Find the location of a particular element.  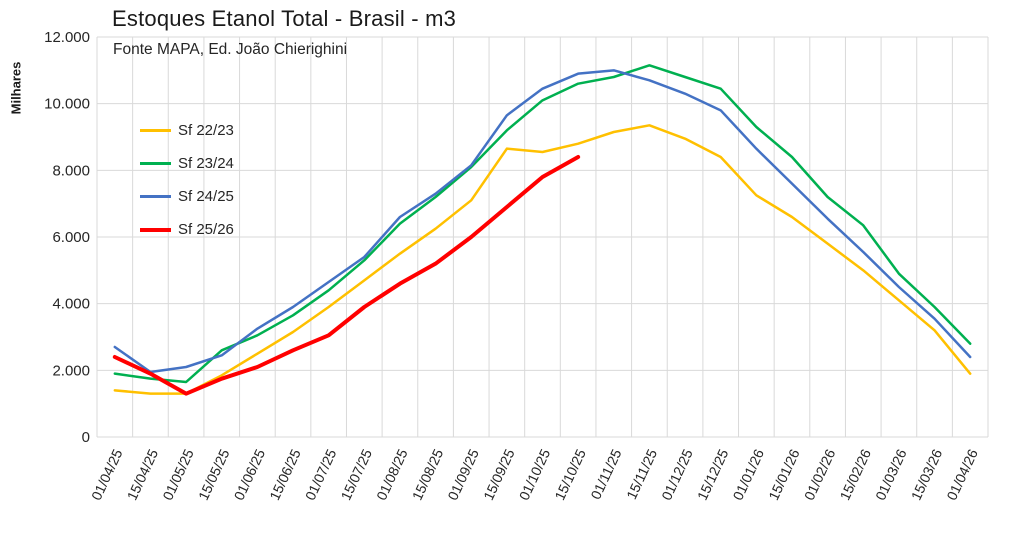

x-tick-label: 01/09/25 is located at coordinates (463, 474).